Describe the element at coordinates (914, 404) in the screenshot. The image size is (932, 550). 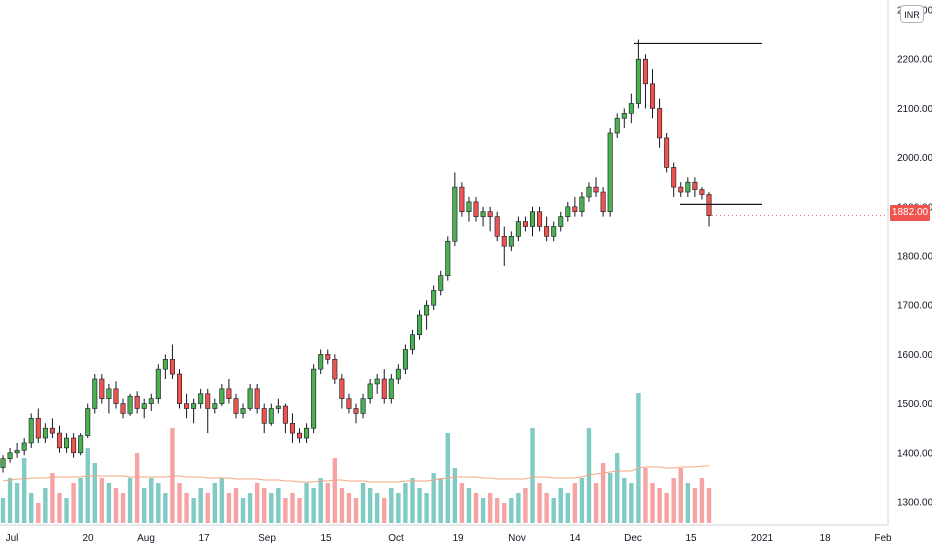
I see `y-tick-label: 1500.00` at that location.